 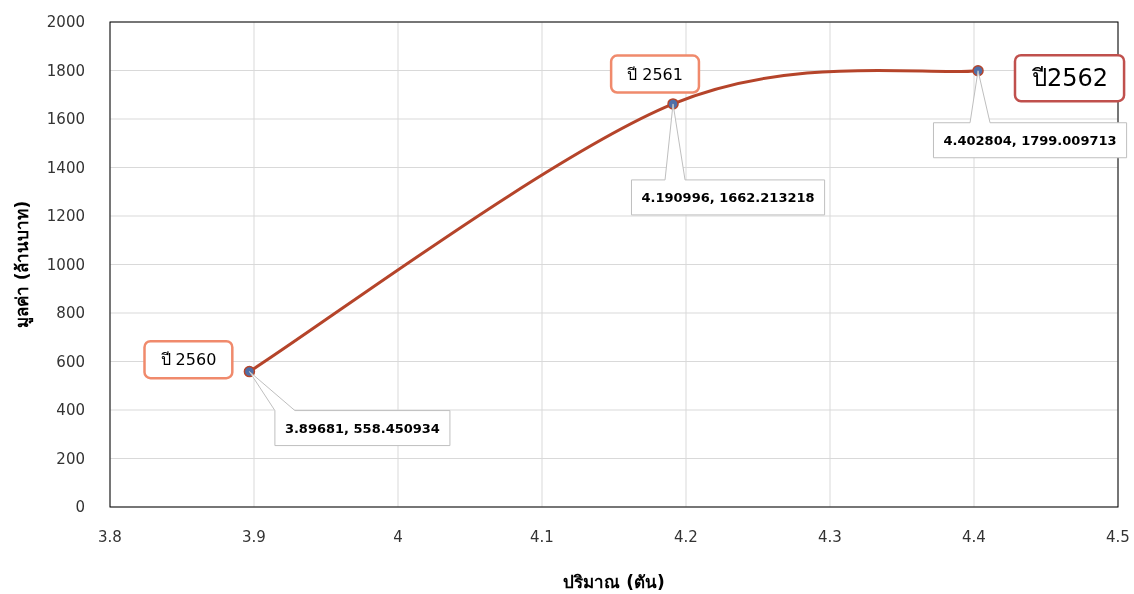 What do you see at coordinates (70, 361) in the screenshot?
I see `y-tick-label: 600` at bounding box center [70, 361].